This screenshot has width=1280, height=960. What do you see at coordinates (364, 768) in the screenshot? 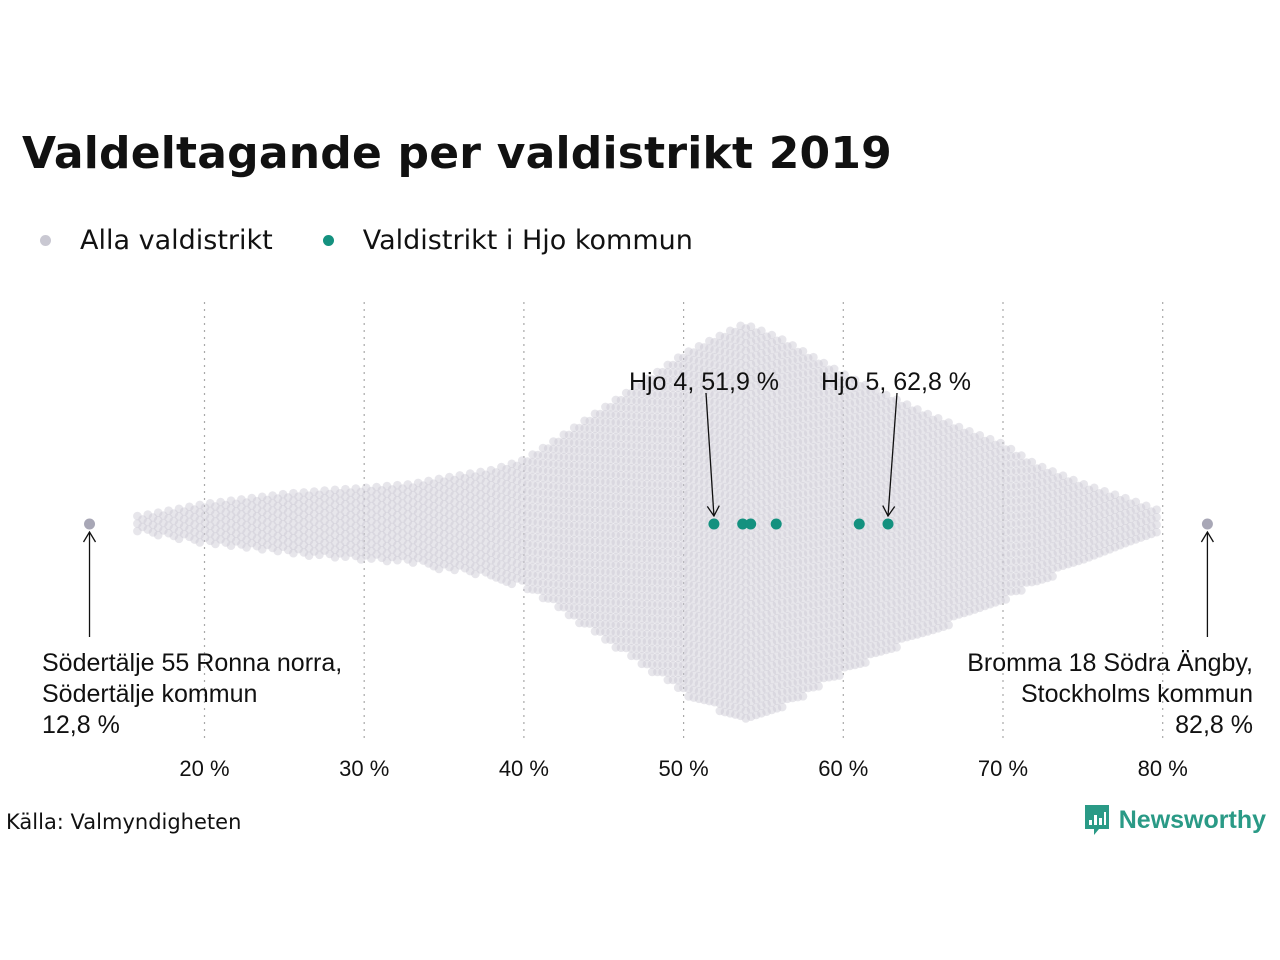
I see `x-tick-label: 30 %` at bounding box center [364, 768].